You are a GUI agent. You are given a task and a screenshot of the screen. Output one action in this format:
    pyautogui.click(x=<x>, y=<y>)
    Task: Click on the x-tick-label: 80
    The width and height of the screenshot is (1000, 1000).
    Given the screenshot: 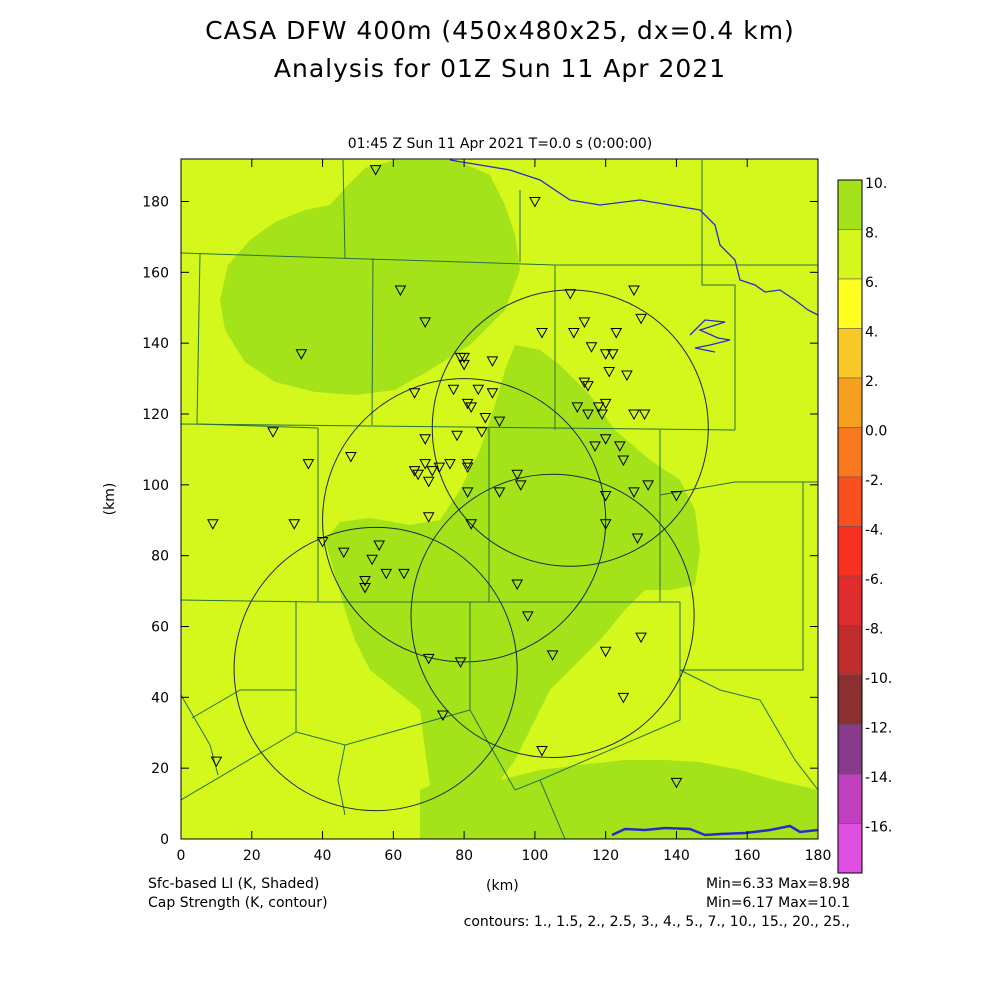 What is the action you would take?
    pyautogui.click(x=464, y=856)
    